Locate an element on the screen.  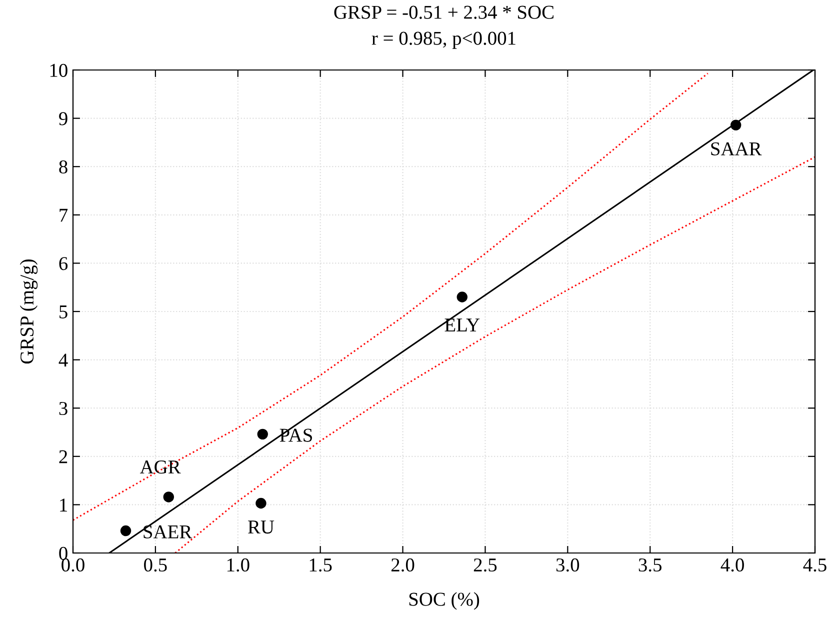
y-tick-label: 2 is located at coordinates (63, 457).